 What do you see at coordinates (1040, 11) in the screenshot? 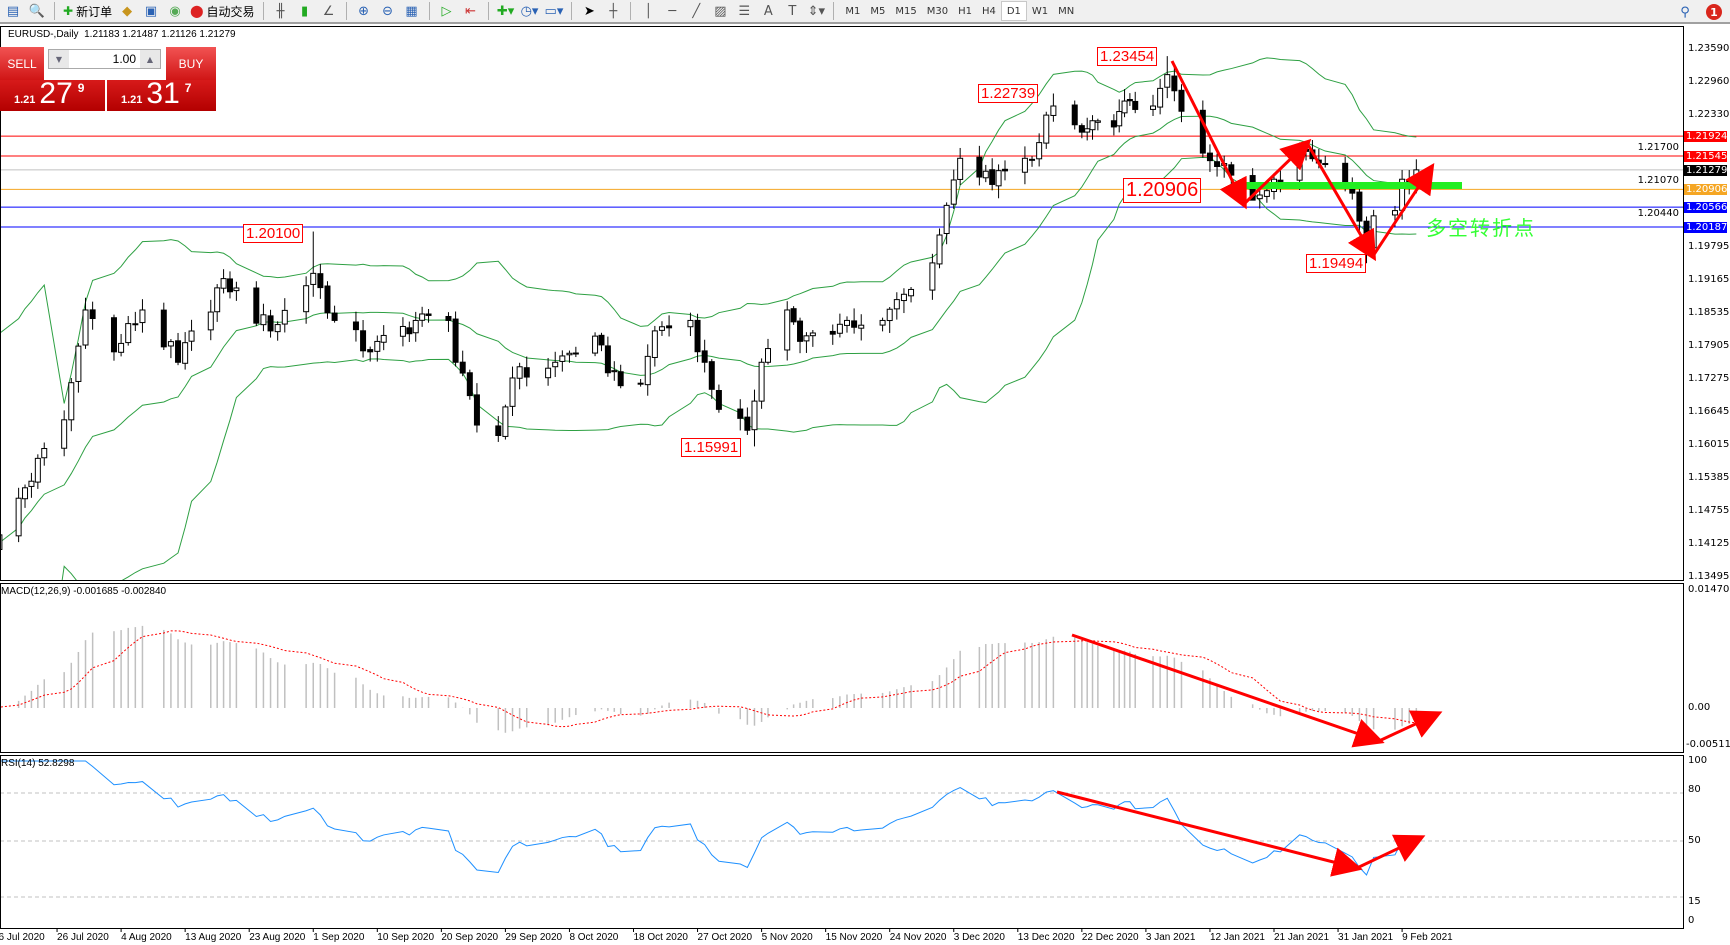
I see `timeframe-w1: W1` at bounding box center [1040, 11].